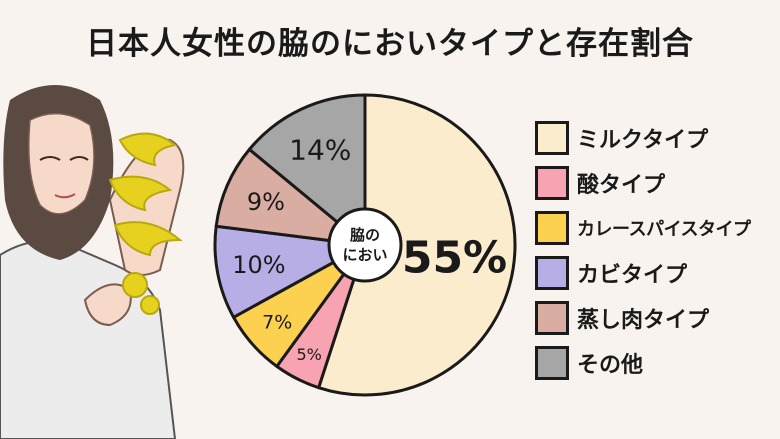  Describe the element at coordinates (320, 150) in the screenshot. I see `pie-slice-label: 14%` at that location.